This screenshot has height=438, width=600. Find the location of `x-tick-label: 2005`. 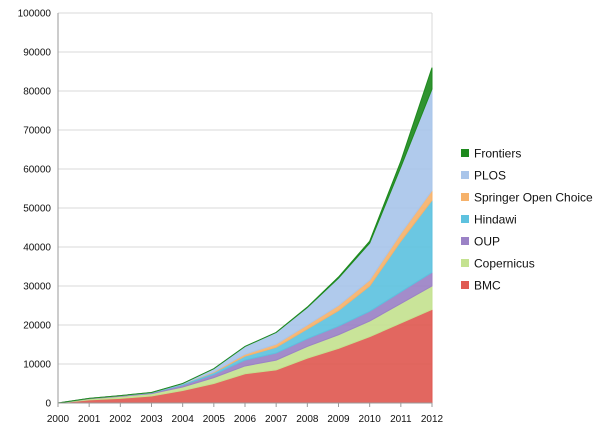

x-tick-label: 2005 is located at coordinates (214, 419).